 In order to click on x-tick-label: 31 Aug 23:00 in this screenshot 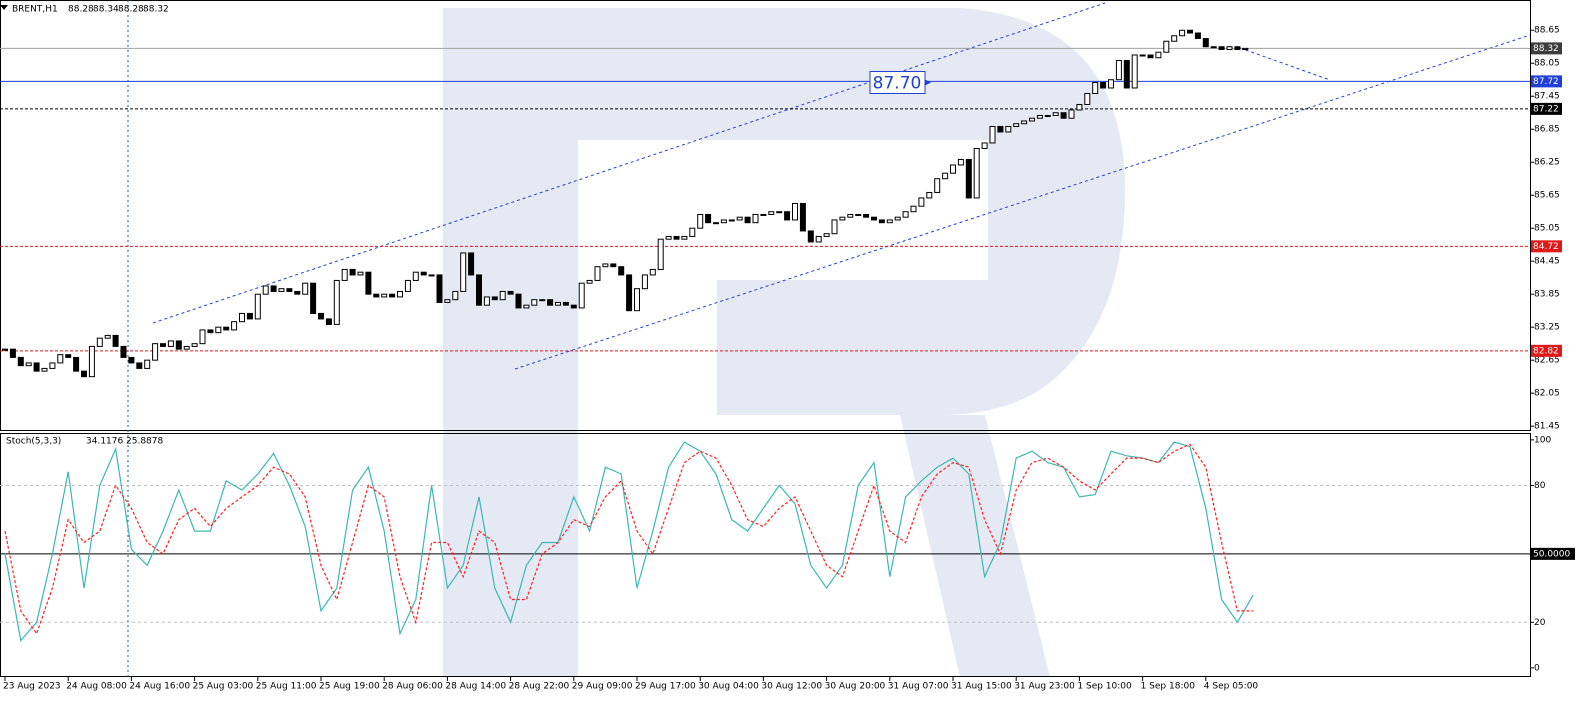, I will do `click(1044, 687)`.